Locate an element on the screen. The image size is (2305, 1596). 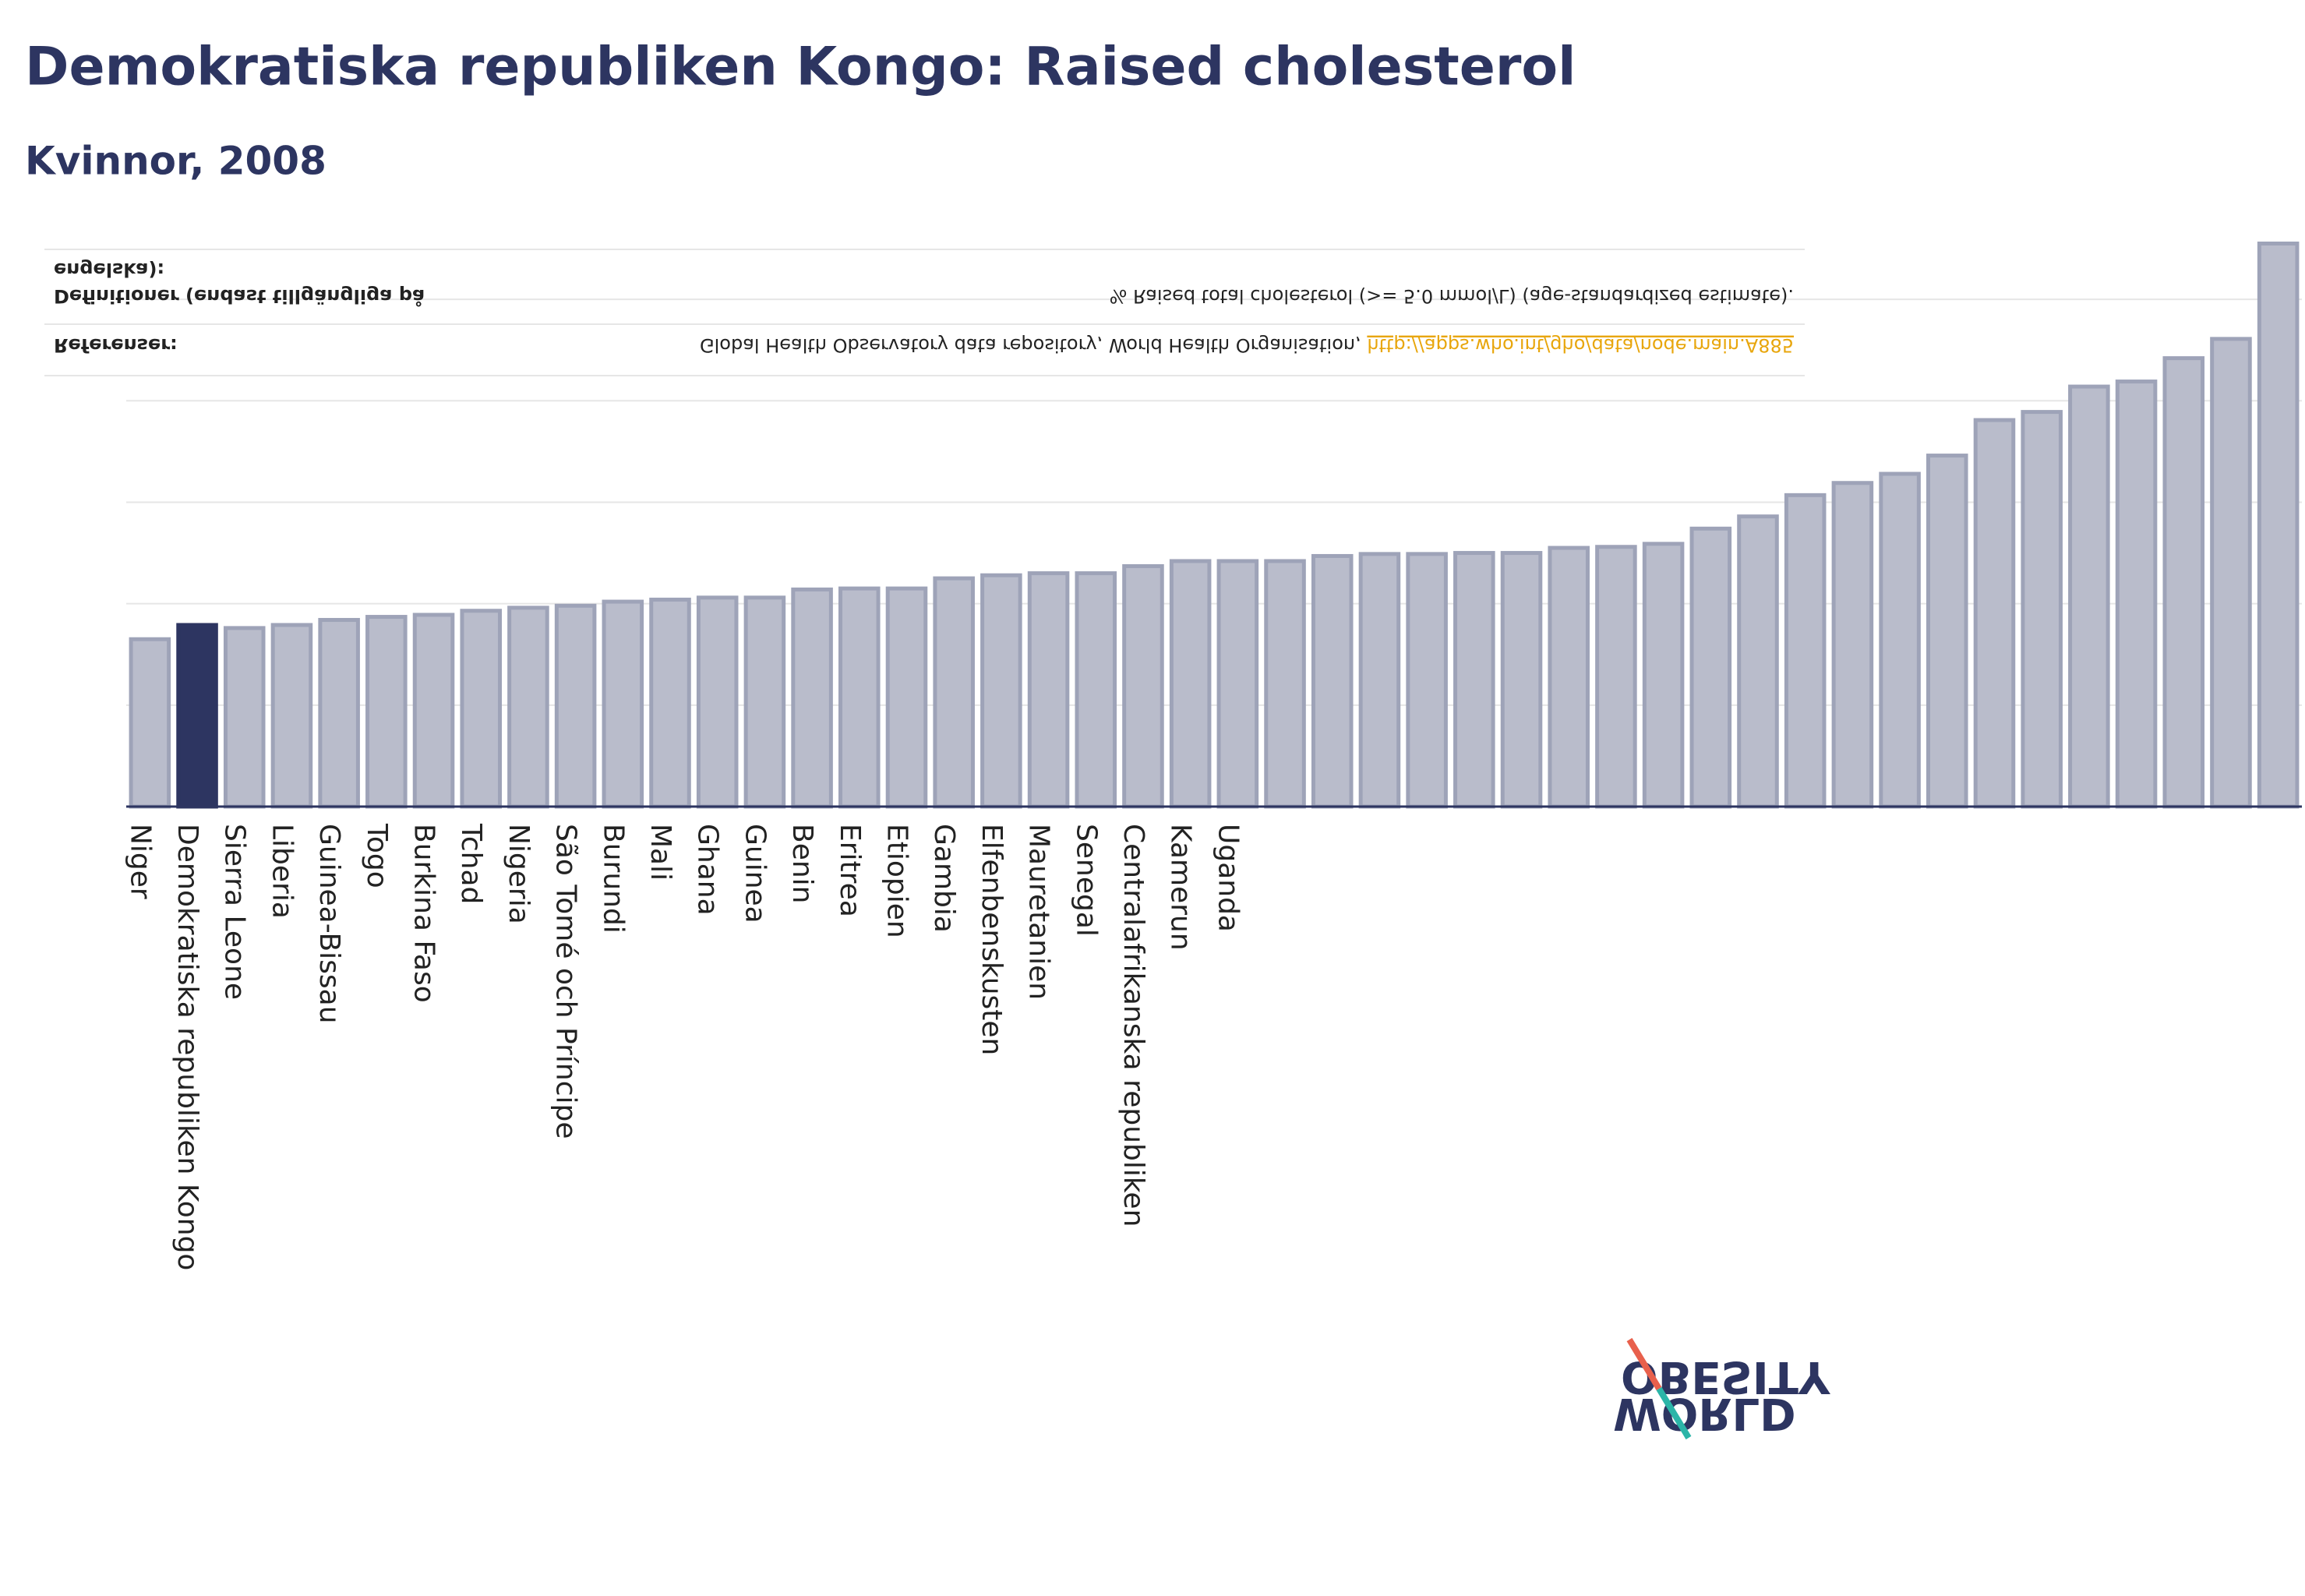
x-tick-label: Senegal is located at coordinates (1086, 880).